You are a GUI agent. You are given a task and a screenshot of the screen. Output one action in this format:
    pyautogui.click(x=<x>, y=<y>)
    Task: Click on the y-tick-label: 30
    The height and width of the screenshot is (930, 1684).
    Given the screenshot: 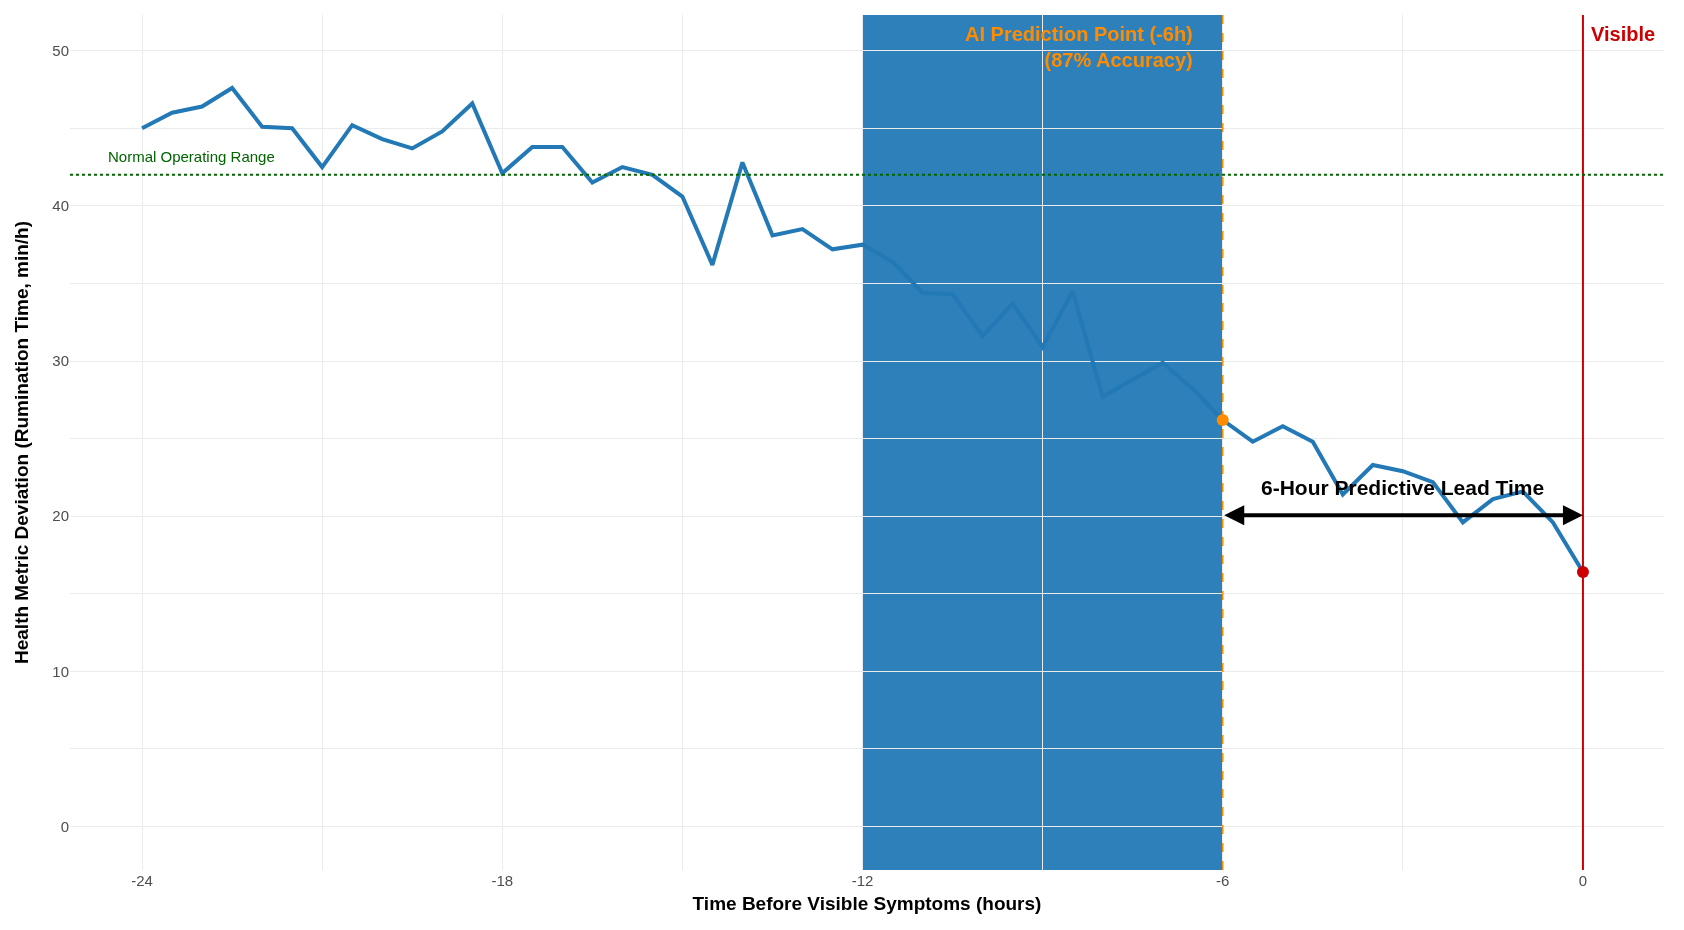 What is the action you would take?
    pyautogui.click(x=60, y=361)
    